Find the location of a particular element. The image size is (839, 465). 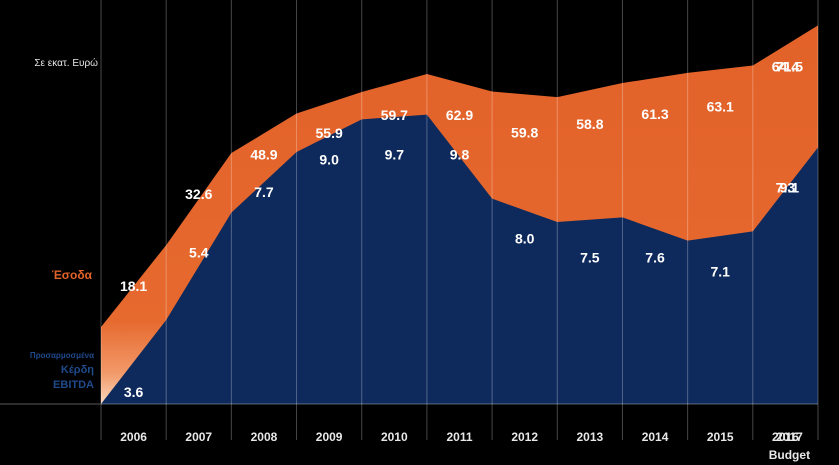

x-tick-label: 2011 is located at coordinates (459, 437).